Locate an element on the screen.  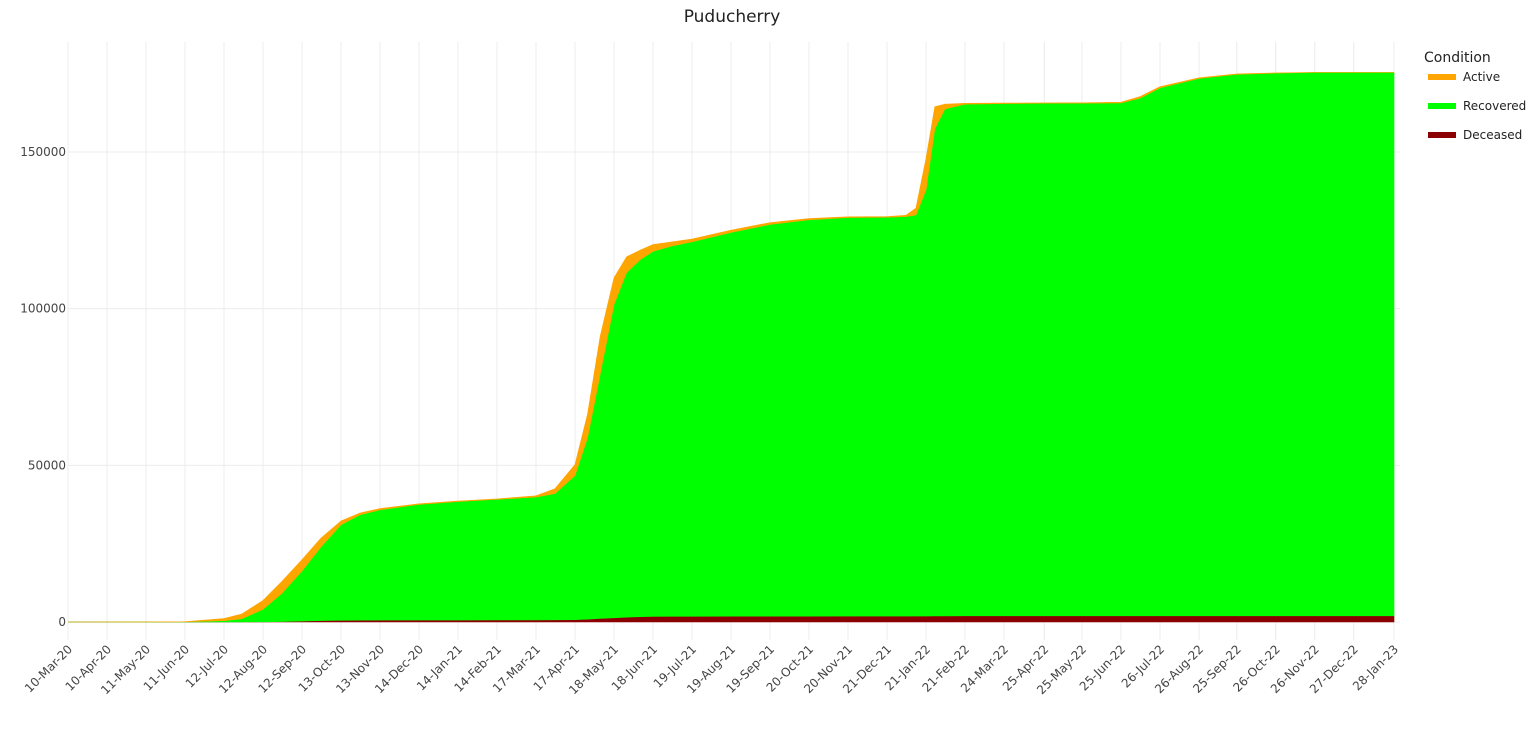
legend: Condition Active Recovered Deceased is located at coordinates (1475, 96).